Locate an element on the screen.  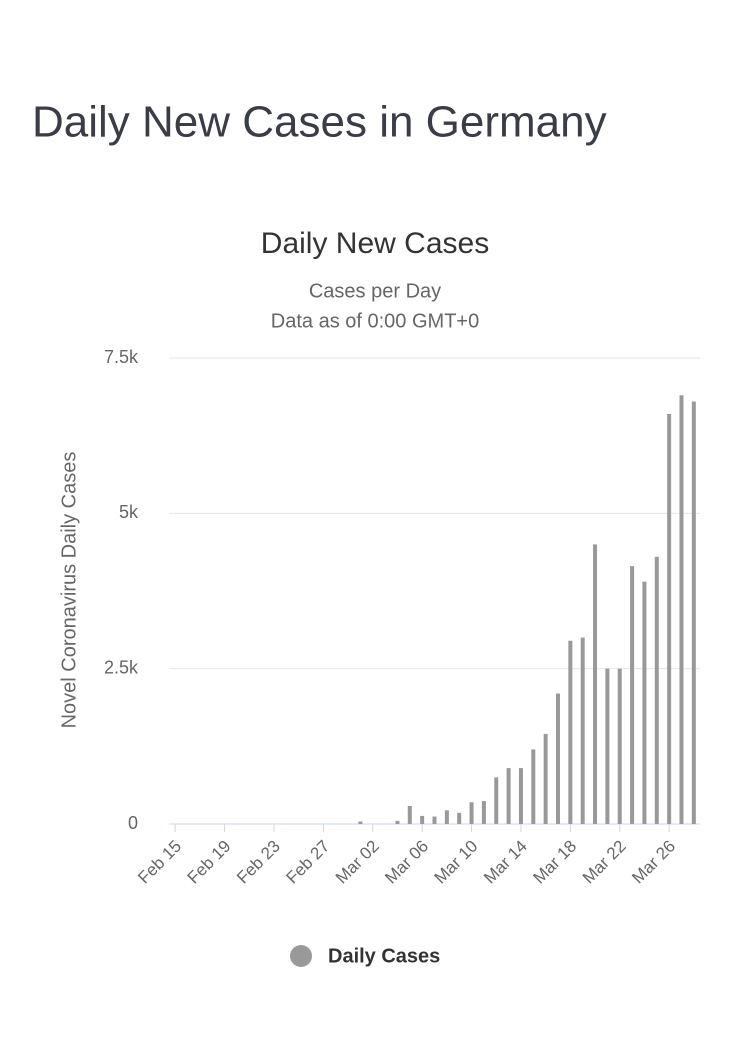
x-tick-label: Mar 26 is located at coordinates (653, 862).